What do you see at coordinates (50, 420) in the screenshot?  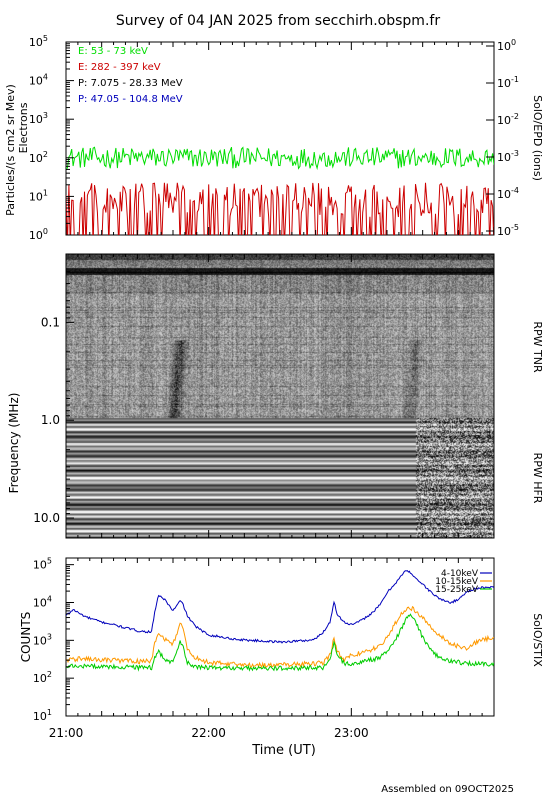 I see `rpw-tick-label: 1.0` at bounding box center [50, 420].